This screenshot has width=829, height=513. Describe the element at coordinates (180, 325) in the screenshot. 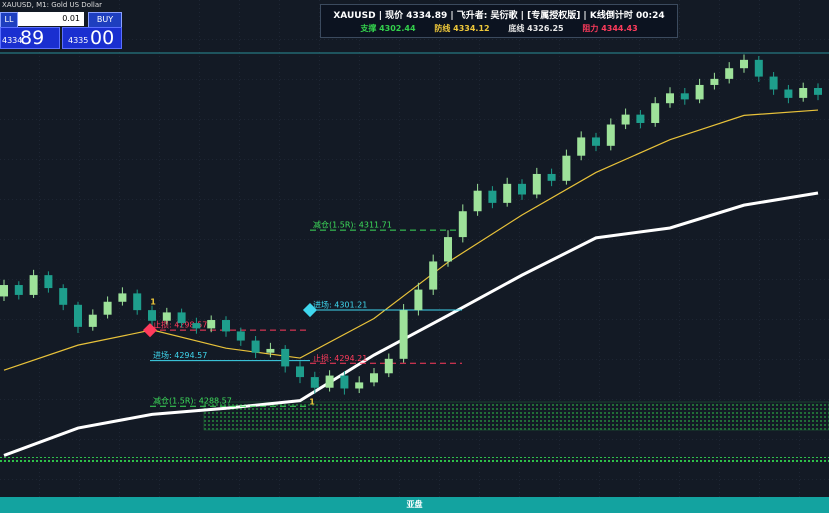

I see `level-label: 止损: 4298.57` at that location.